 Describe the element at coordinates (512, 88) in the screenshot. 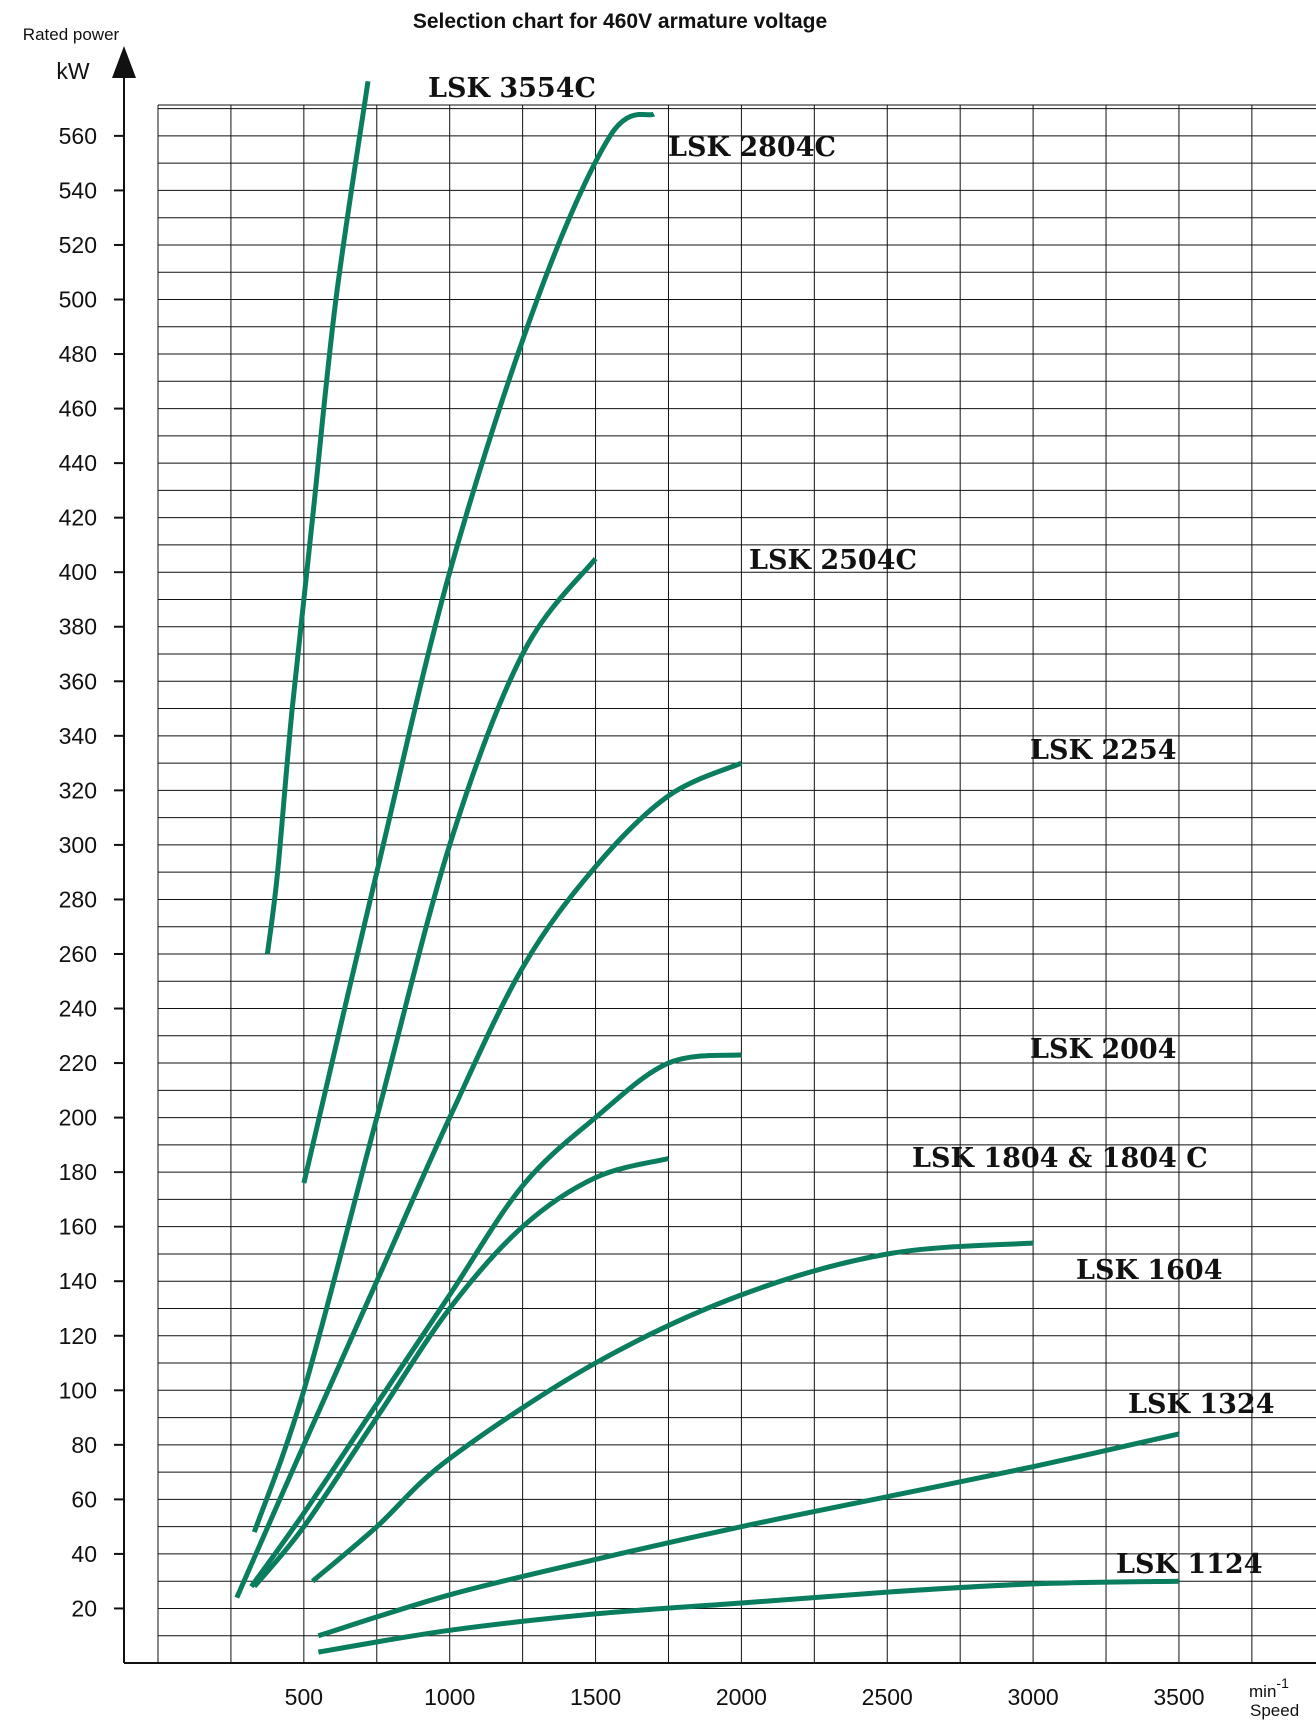

I see `series-label-lsk-3554c: LSK 3554C` at that location.